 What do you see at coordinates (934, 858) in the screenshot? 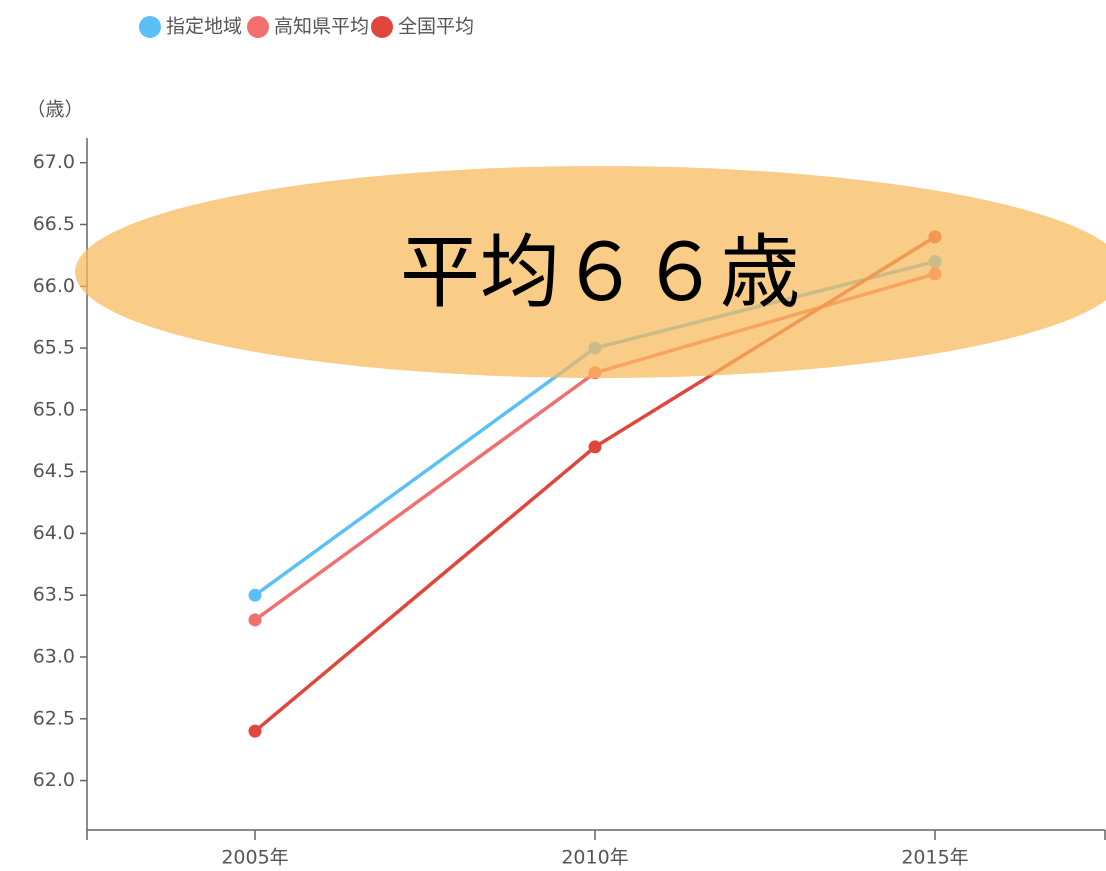
I see `x-tick-label: 2015年` at bounding box center [934, 858].